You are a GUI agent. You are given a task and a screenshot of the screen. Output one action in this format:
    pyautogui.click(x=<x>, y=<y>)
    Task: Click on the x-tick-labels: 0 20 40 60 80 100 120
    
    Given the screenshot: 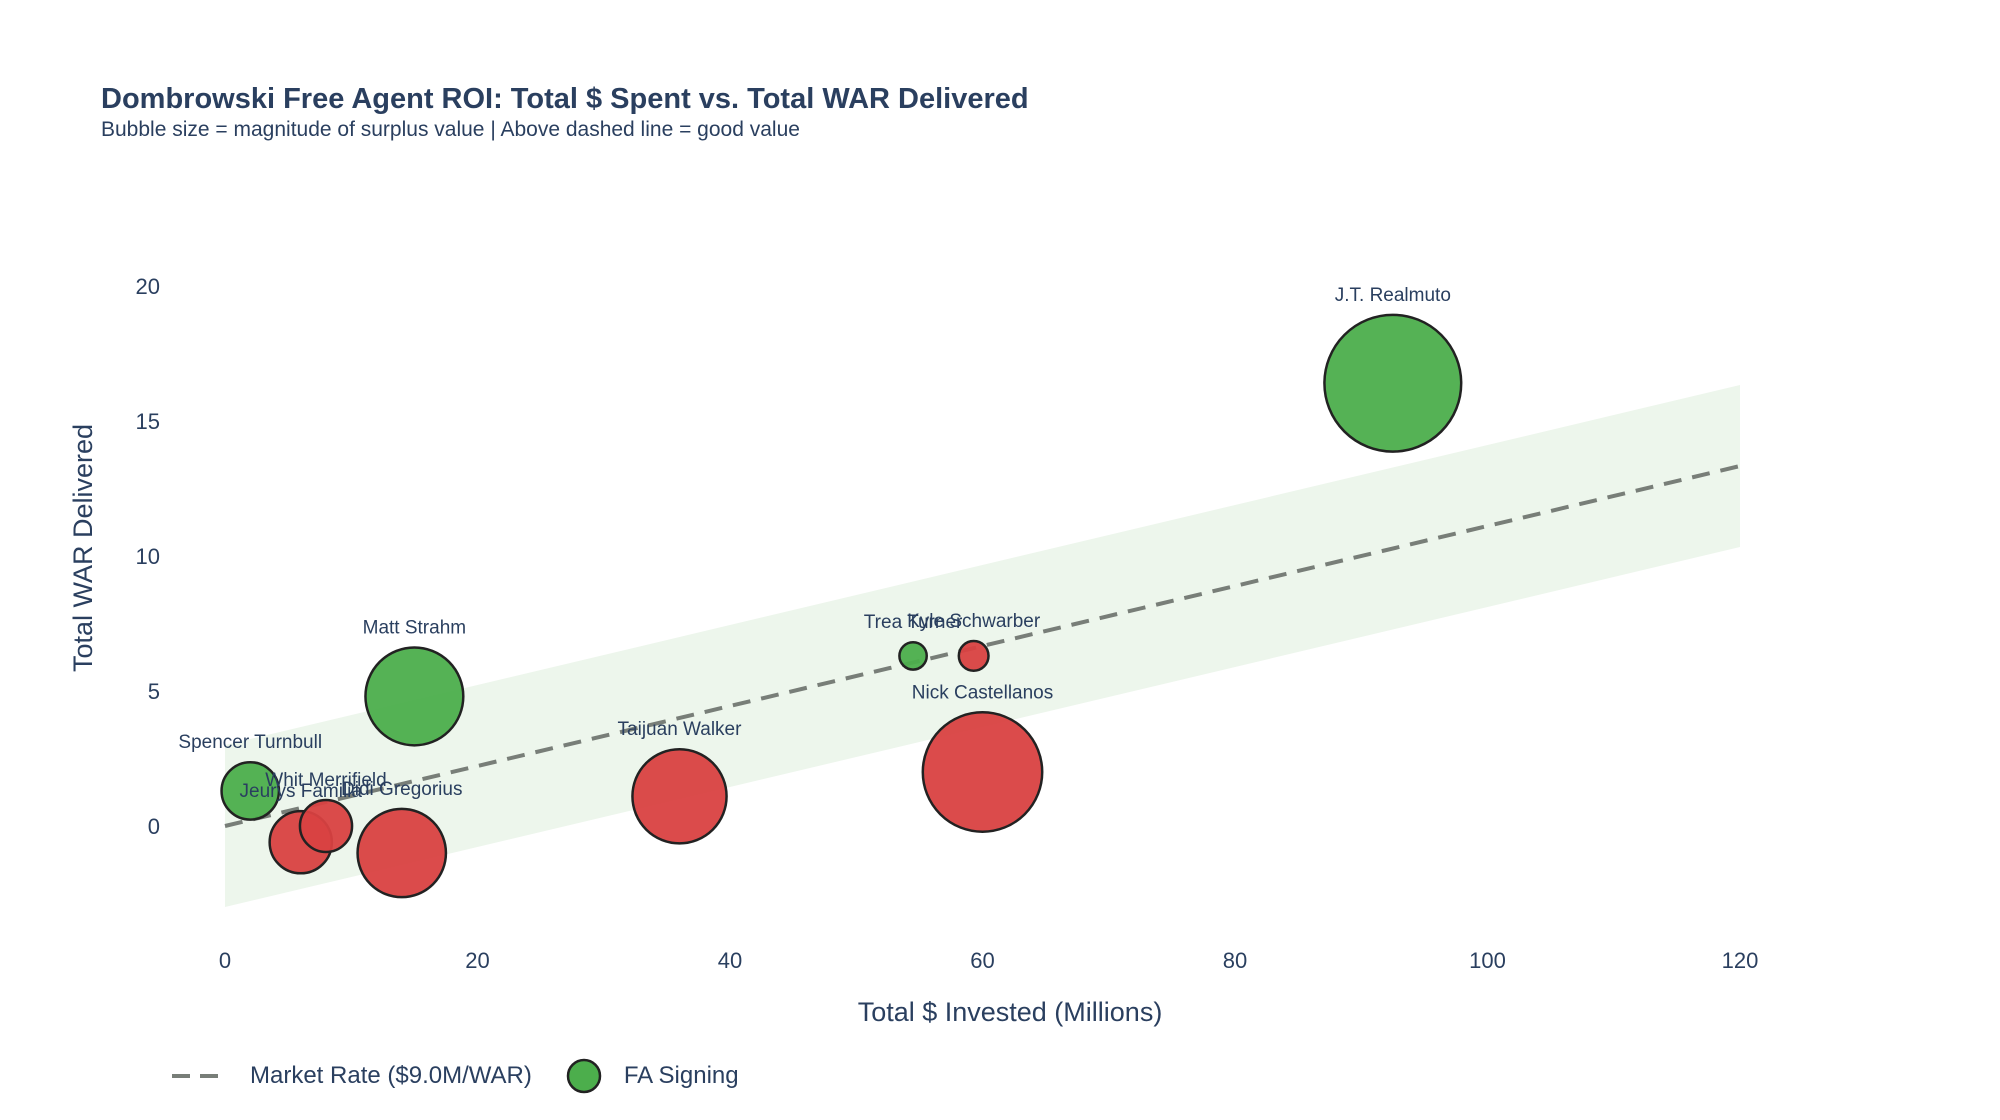 What is the action you would take?
    pyautogui.click(x=988, y=960)
    